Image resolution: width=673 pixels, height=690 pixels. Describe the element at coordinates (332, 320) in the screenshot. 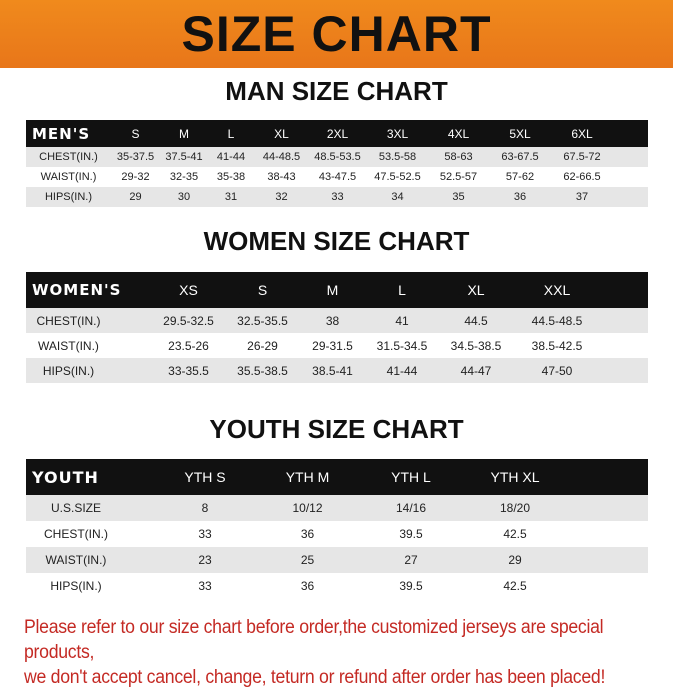

I see `measurement-value: 38` at that location.